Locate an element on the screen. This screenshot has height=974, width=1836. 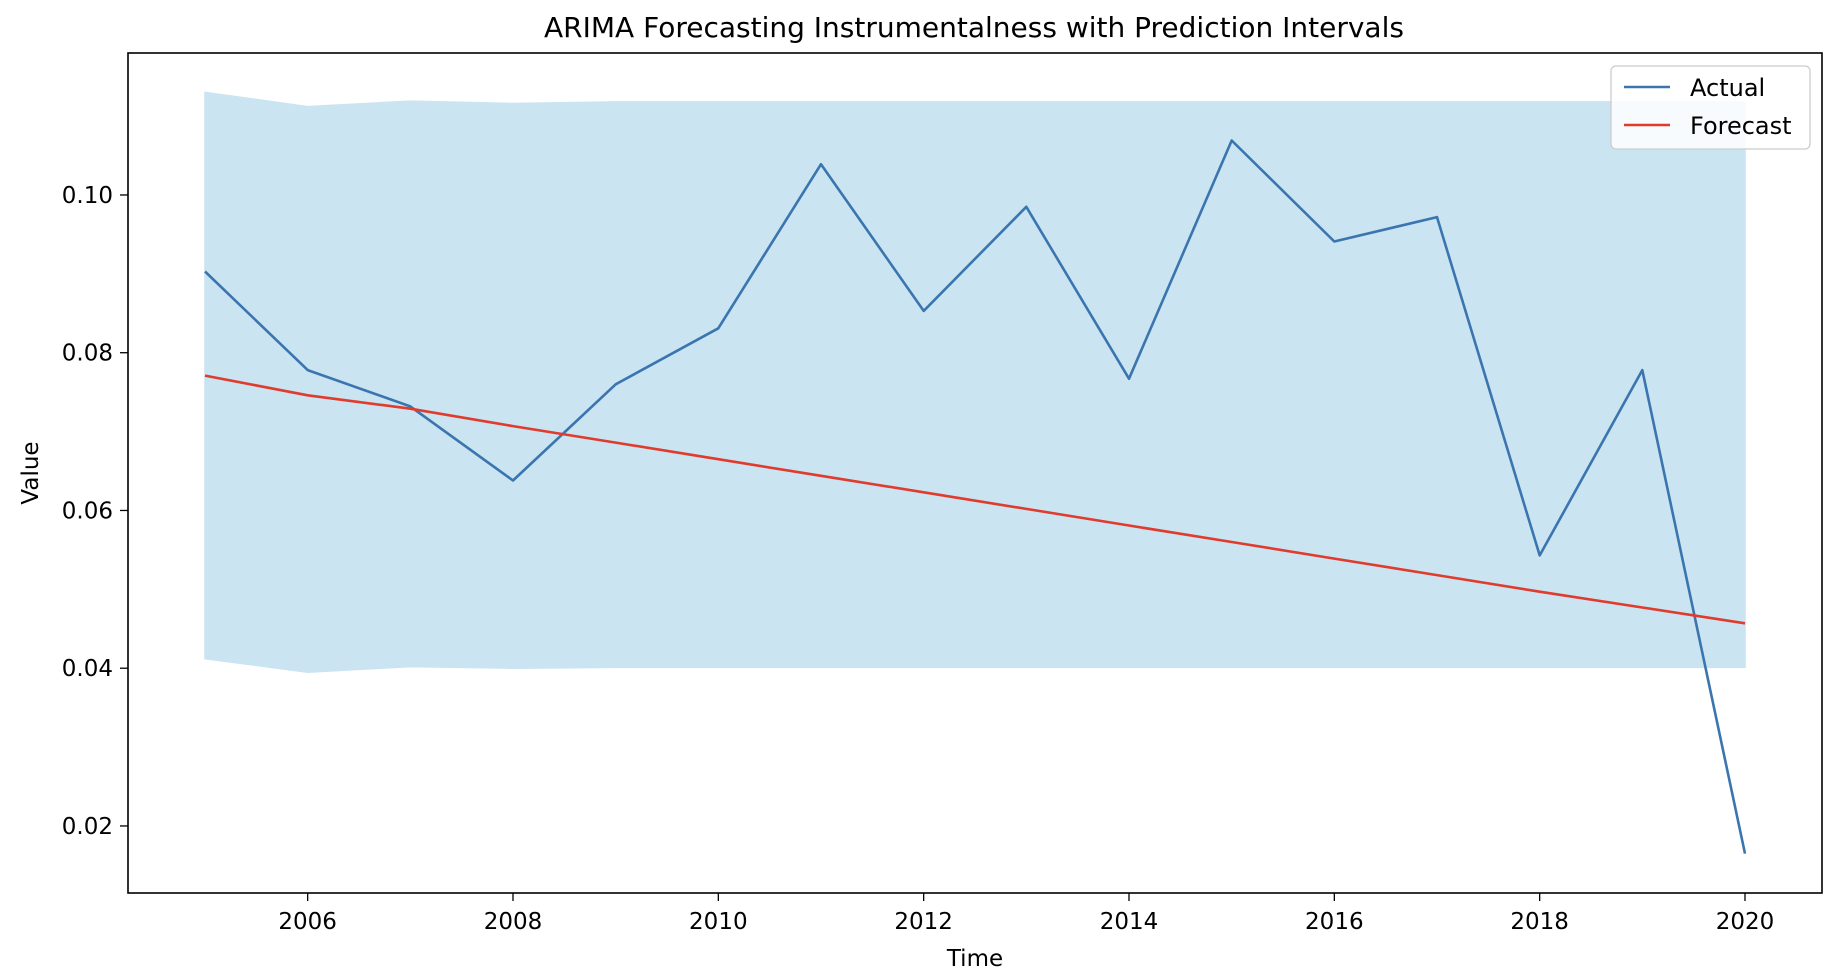
y-tick-label: 0.06 is located at coordinates (87, 511).